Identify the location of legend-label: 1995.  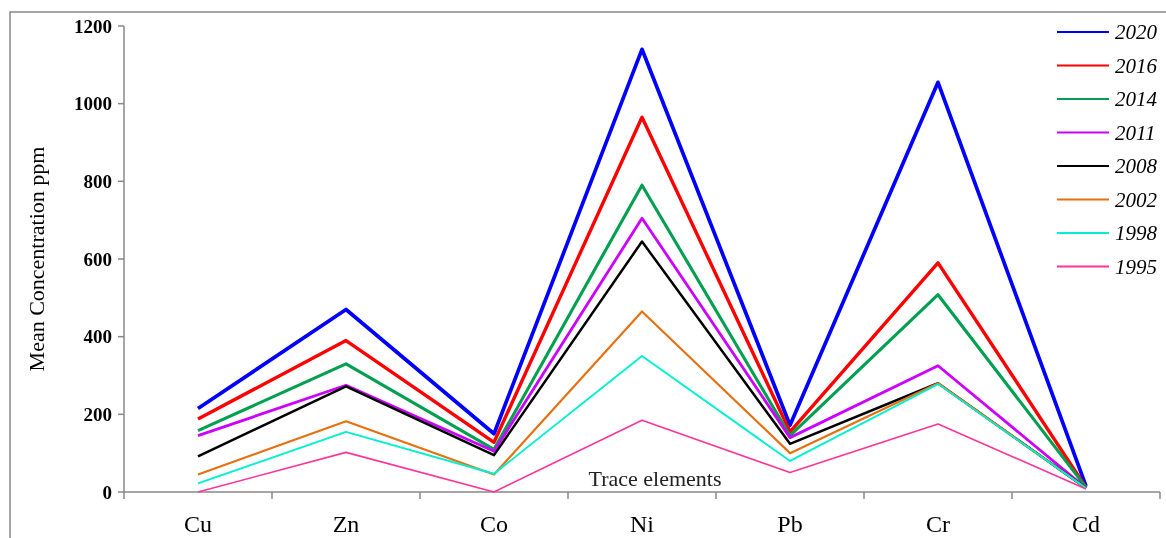
(1136, 266).